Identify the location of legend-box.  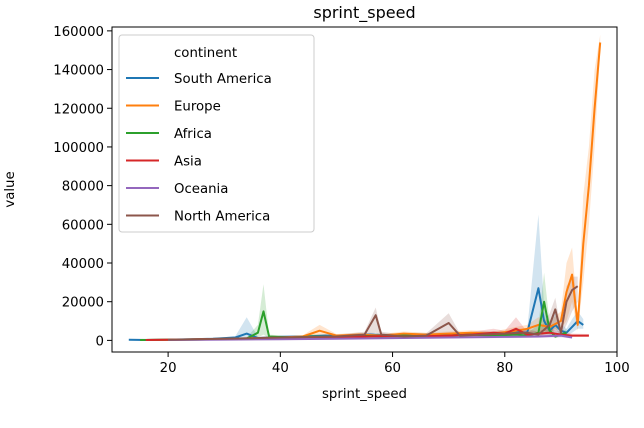
(216, 133).